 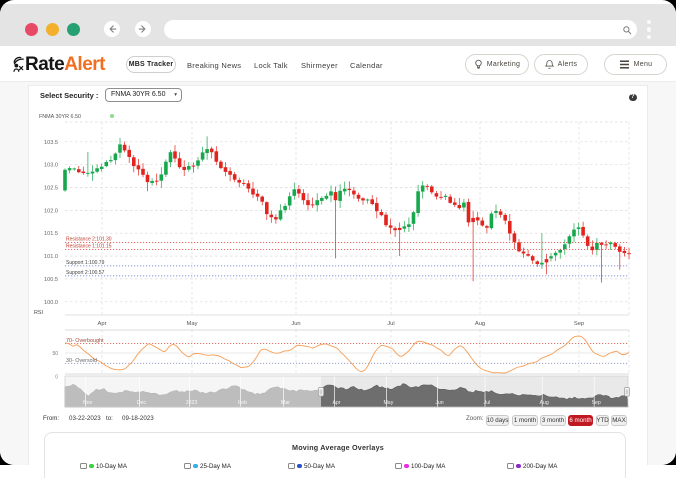 I want to click on svg-text: 103.0, so click(x=51, y=166).